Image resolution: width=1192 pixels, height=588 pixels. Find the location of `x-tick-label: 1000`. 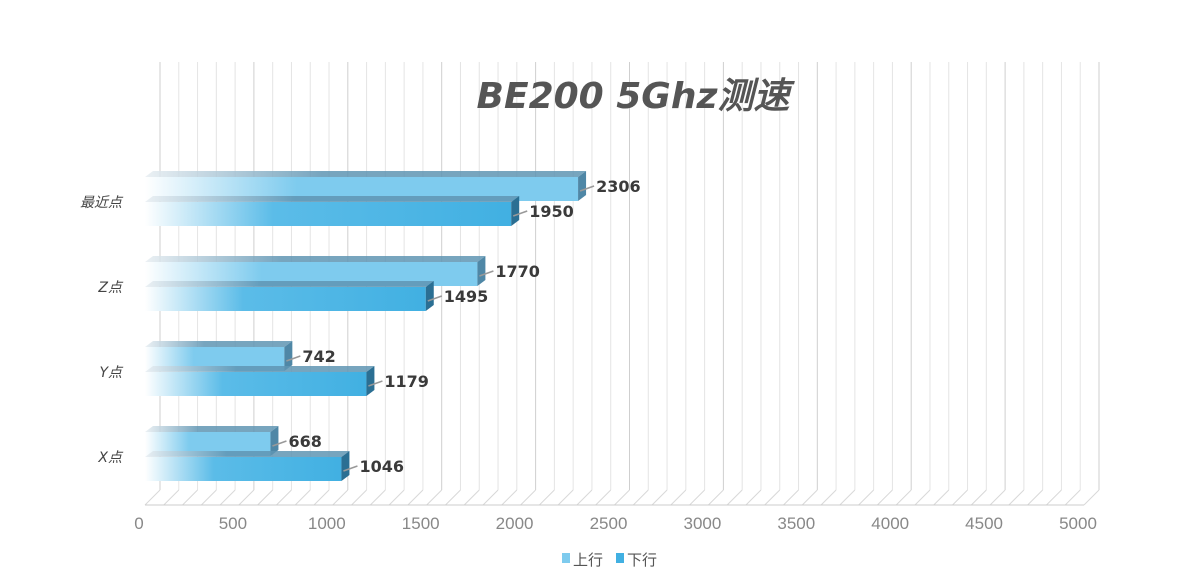

x-tick-label: 1000 is located at coordinates (327, 523).